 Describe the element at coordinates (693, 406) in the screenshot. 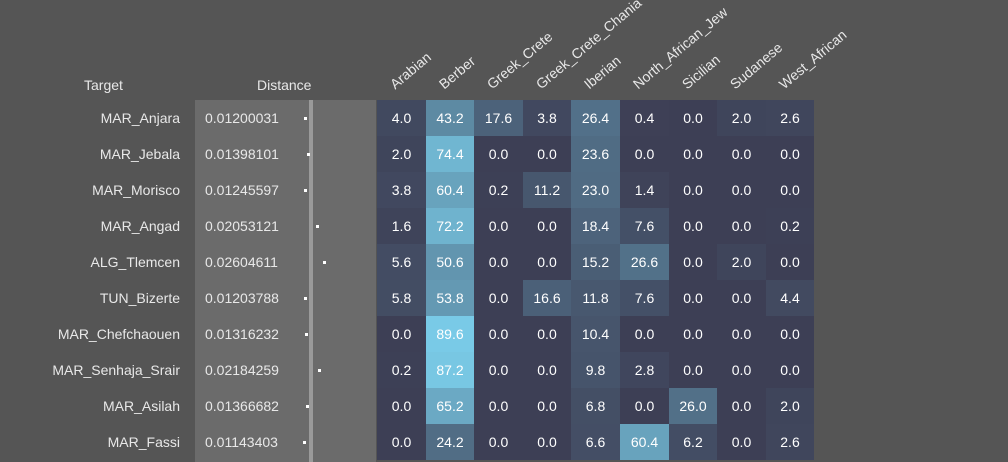

I see `heatmap-cell: 26.0` at that location.